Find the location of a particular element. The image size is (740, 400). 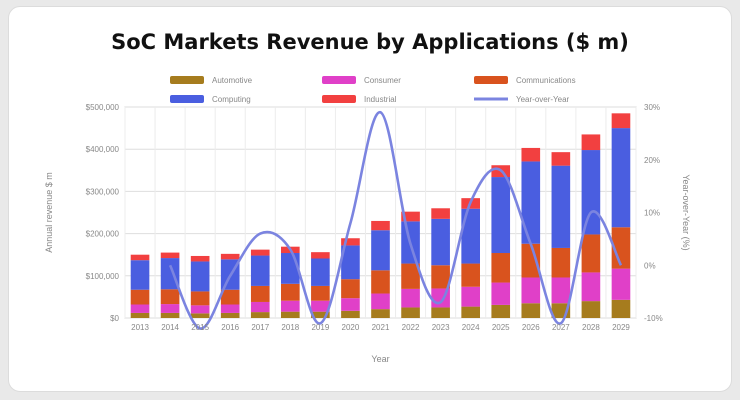

y2-axis-label: Year-over-Year (%) is located at coordinates (686, 212).